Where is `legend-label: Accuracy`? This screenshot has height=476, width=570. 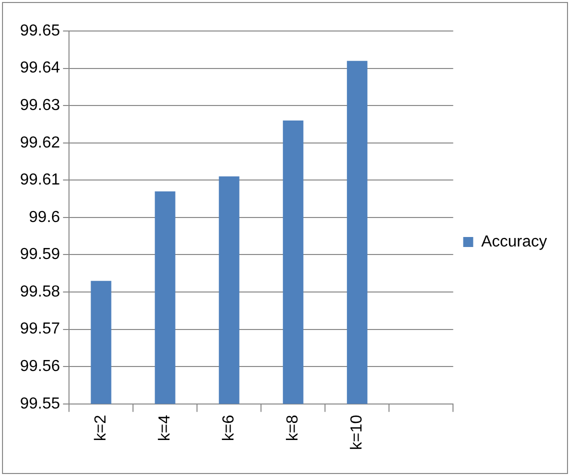
legend-label: Accuracy is located at coordinates (514, 241).